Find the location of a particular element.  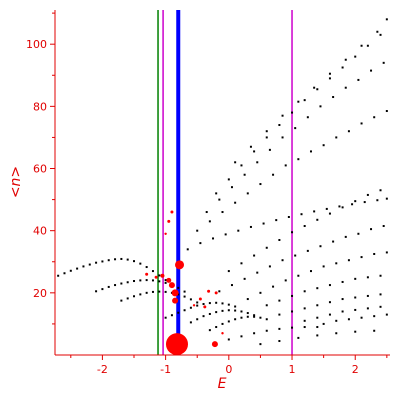

x-tick-label-2: 0 is located at coordinates (228, 369).